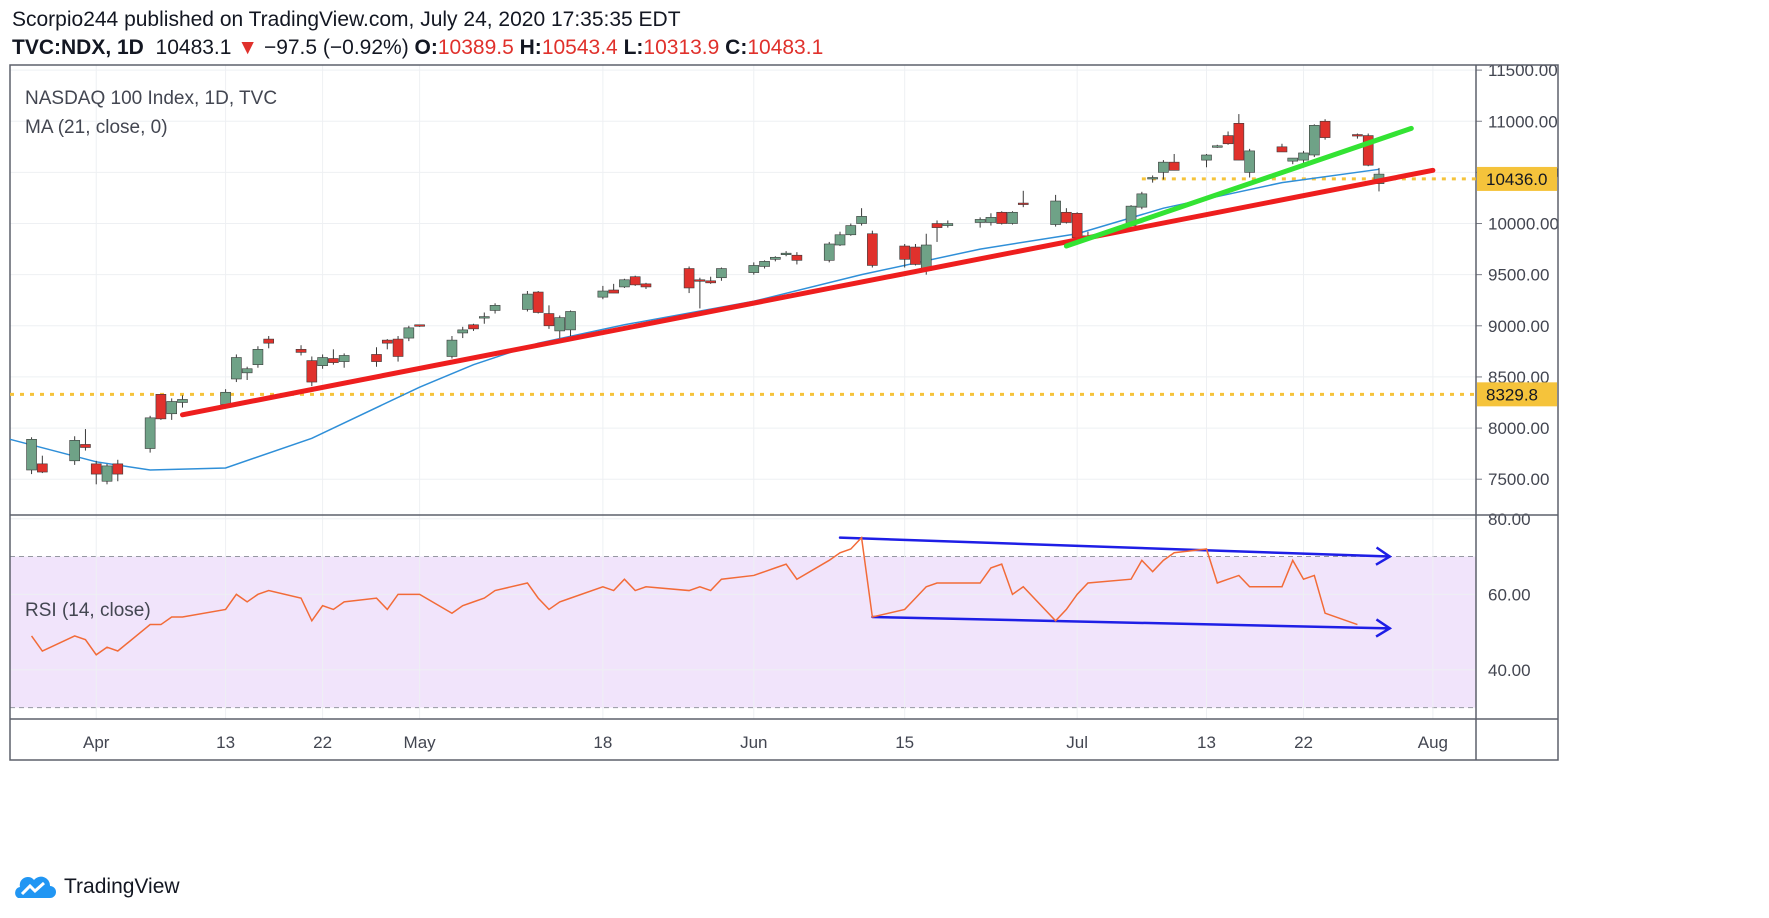 Image resolution: width=1769 pixels, height=918 pixels. Describe the element at coordinates (336, 47) in the screenshot. I see `price-change: −97.5 (−0.92%)` at that location.